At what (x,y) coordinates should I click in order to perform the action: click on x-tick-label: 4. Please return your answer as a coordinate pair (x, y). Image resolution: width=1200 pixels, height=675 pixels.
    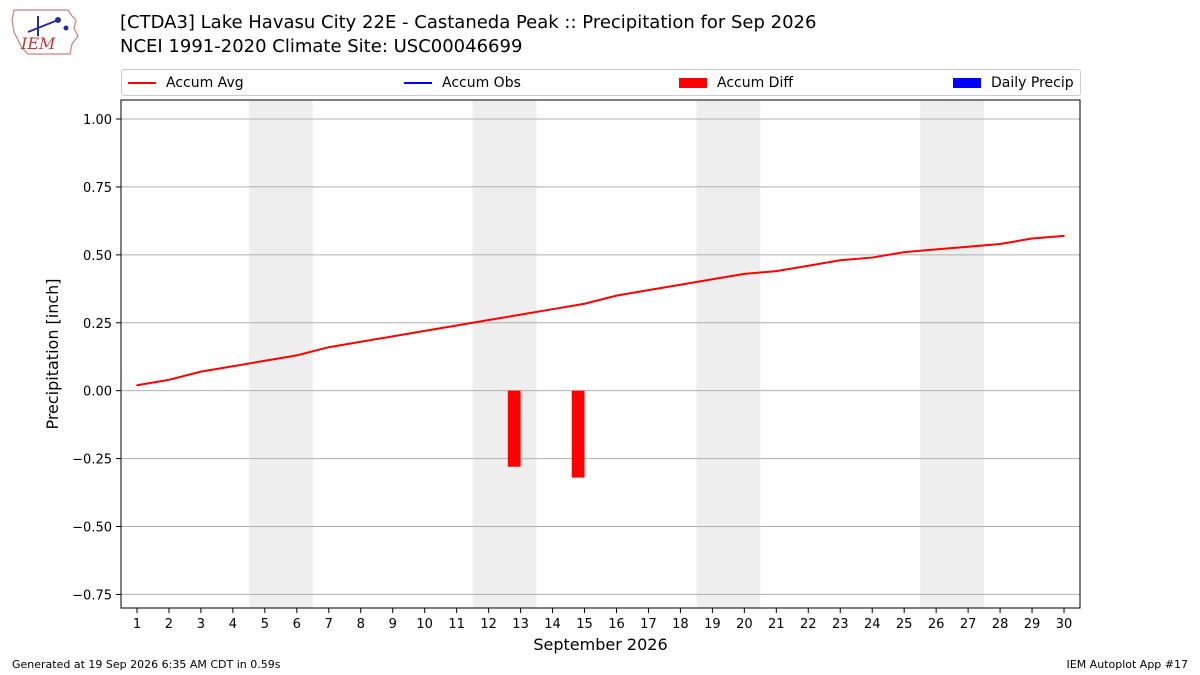
    Looking at the image, I should click on (233, 624).